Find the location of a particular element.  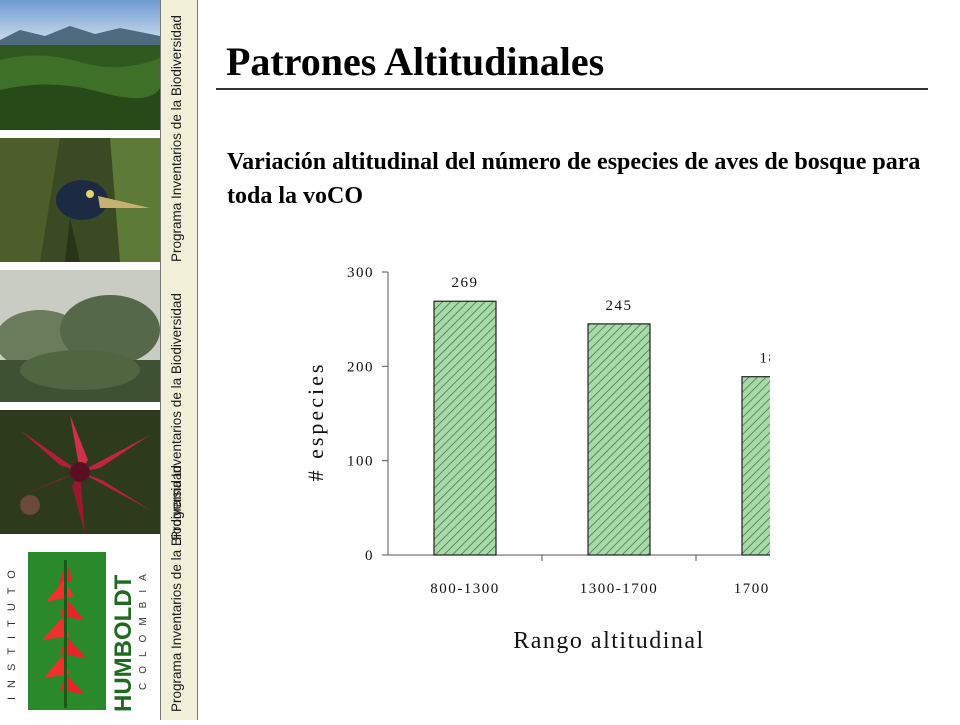

x-axis-title: Rango altitudinal is located at coordinates (608, 641).